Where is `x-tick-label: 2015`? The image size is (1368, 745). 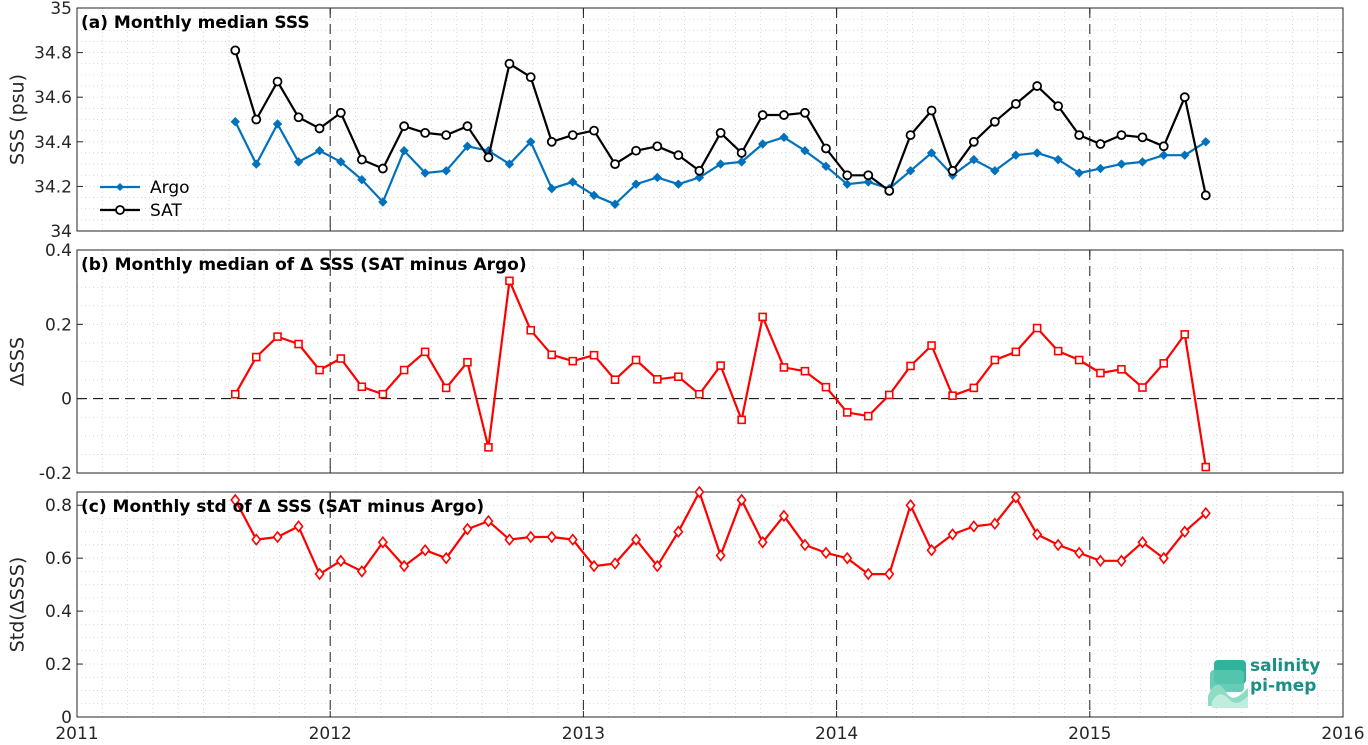 x-tick-label: 2015 is located at coordinates (1089, 734).